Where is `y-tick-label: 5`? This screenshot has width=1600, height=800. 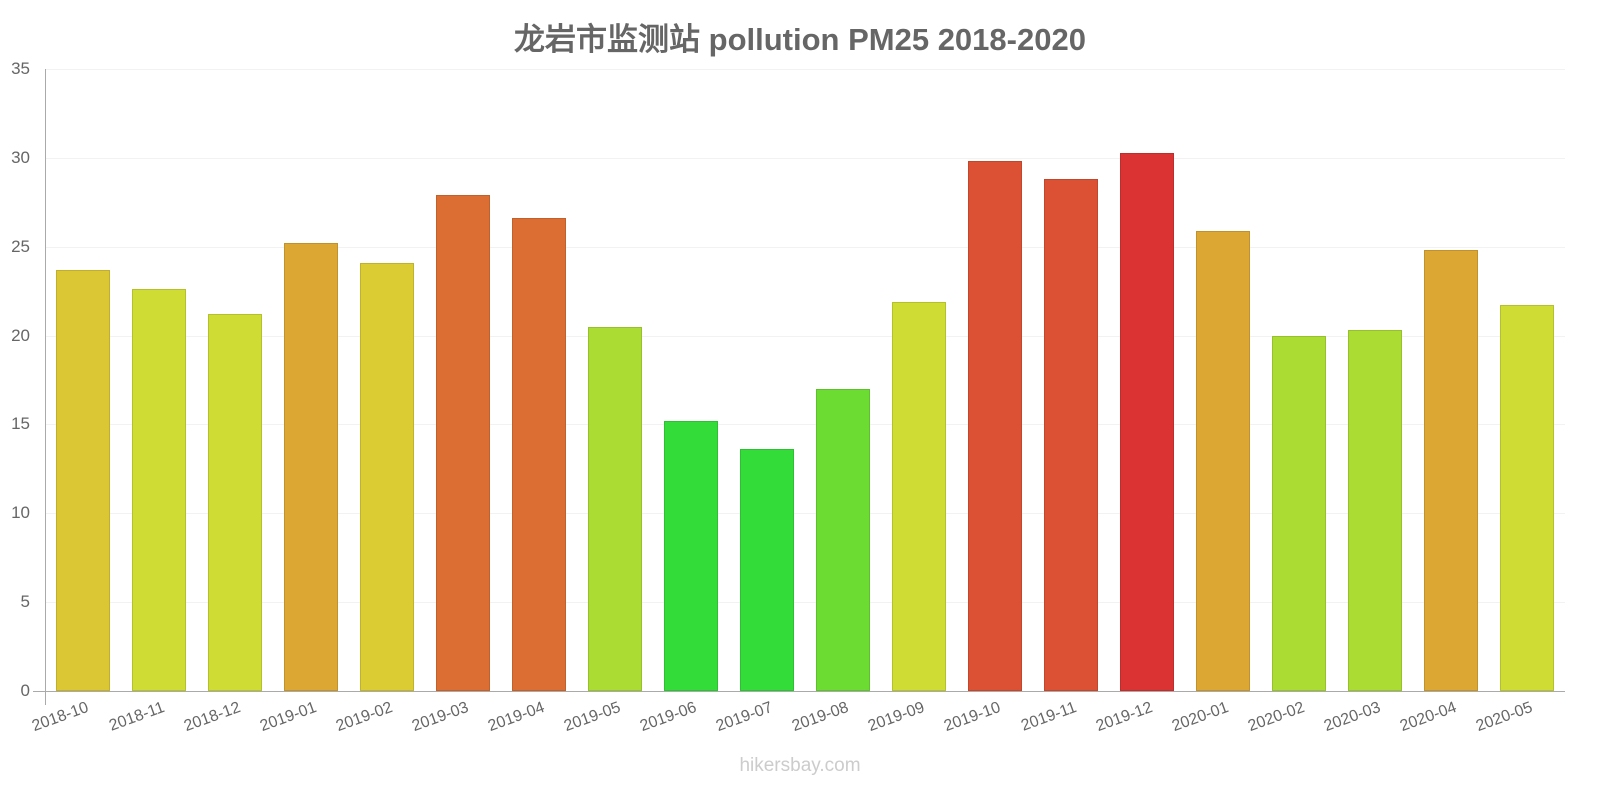
y-tick-label: 5 is located at coordinates (25, 602).